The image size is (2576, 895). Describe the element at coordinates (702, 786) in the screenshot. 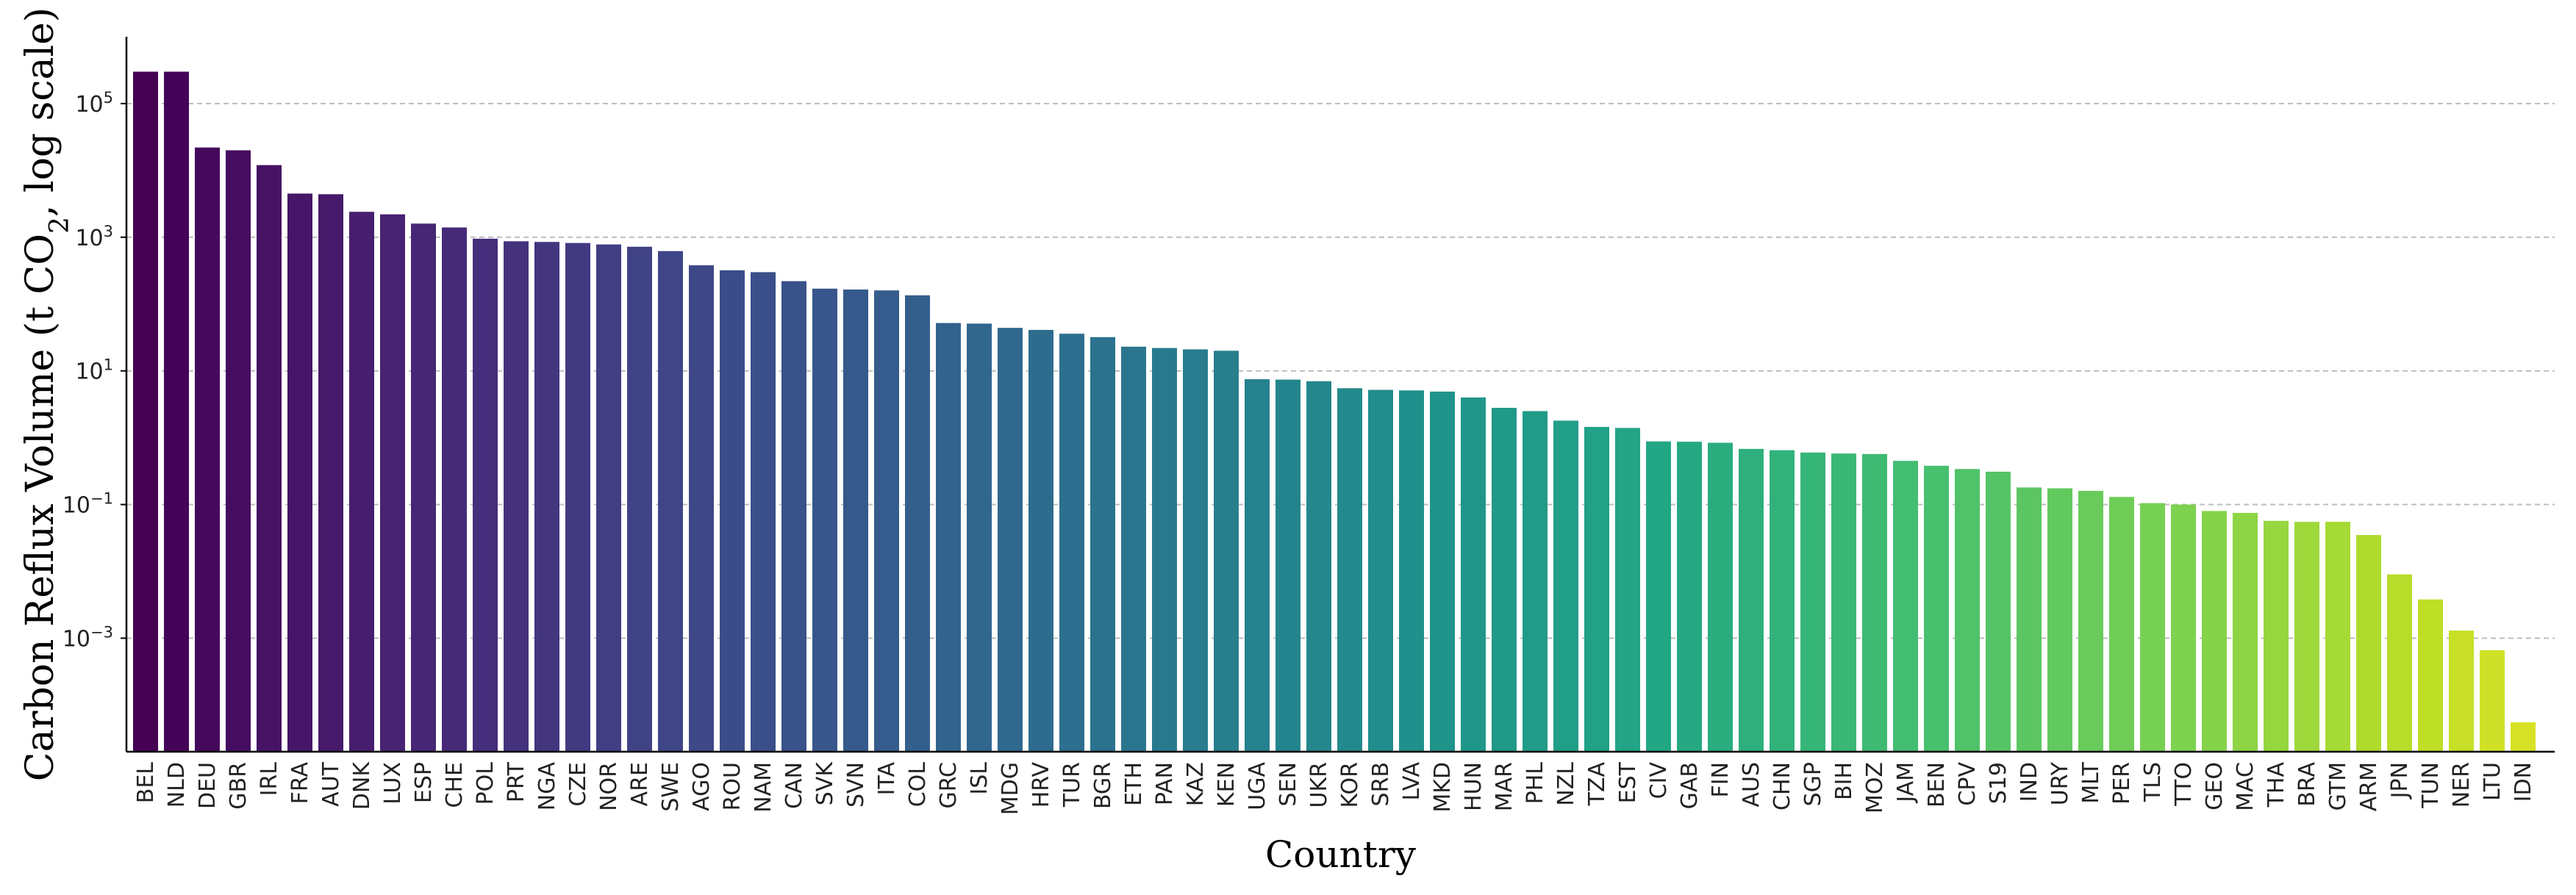

I see `x-tick-label: AGO` at that location.